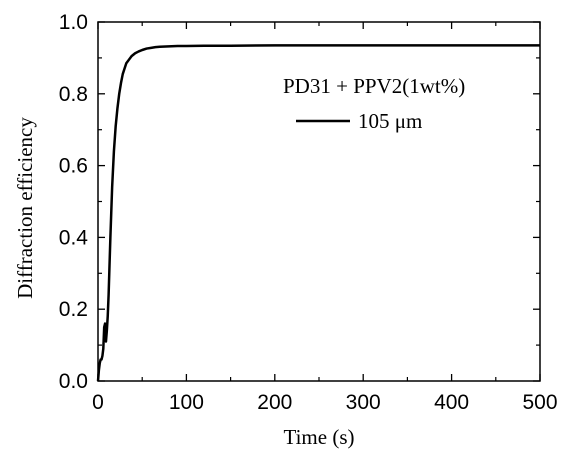 The image size is (562, 455). What do you see at coordinates (390, 121) in the screenshot?
I see `legend-entry-105um: 105 μm` at bounding box center [390, 121].